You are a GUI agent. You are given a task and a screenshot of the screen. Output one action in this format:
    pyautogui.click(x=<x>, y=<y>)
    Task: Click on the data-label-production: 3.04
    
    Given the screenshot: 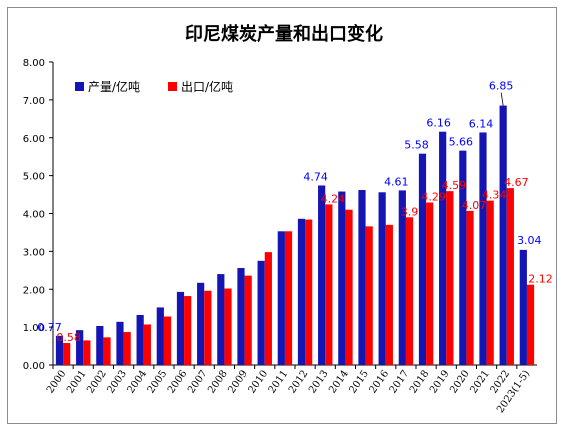 What is the action you would take?
    pyautogui.click(x=529, y=240)
    